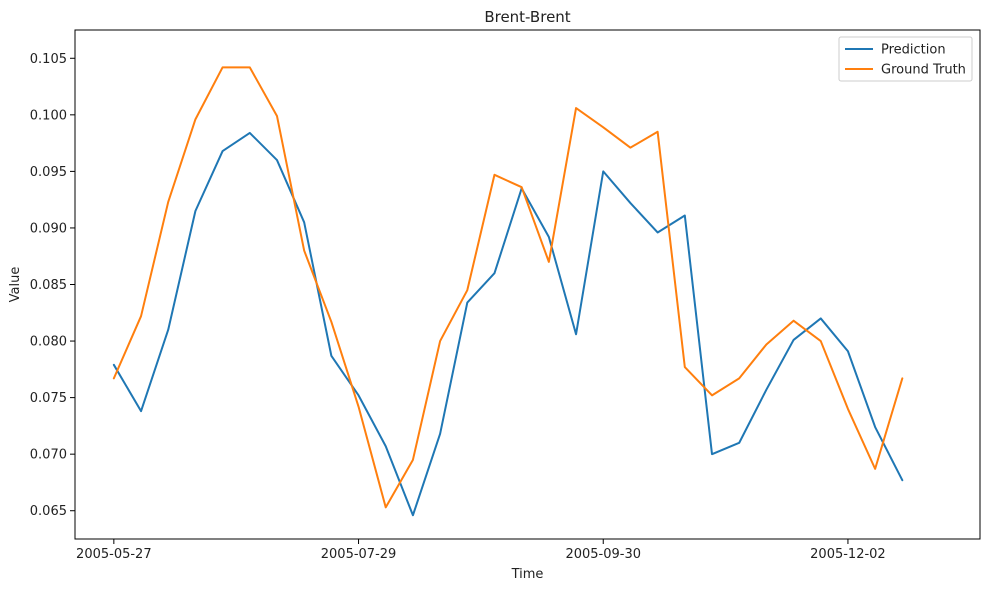 The image size is (990, 589). What do you see at coordinates (15, 285) in the screenshot?
I see `y-axis-title: Value` at bounding box center [15, 285].